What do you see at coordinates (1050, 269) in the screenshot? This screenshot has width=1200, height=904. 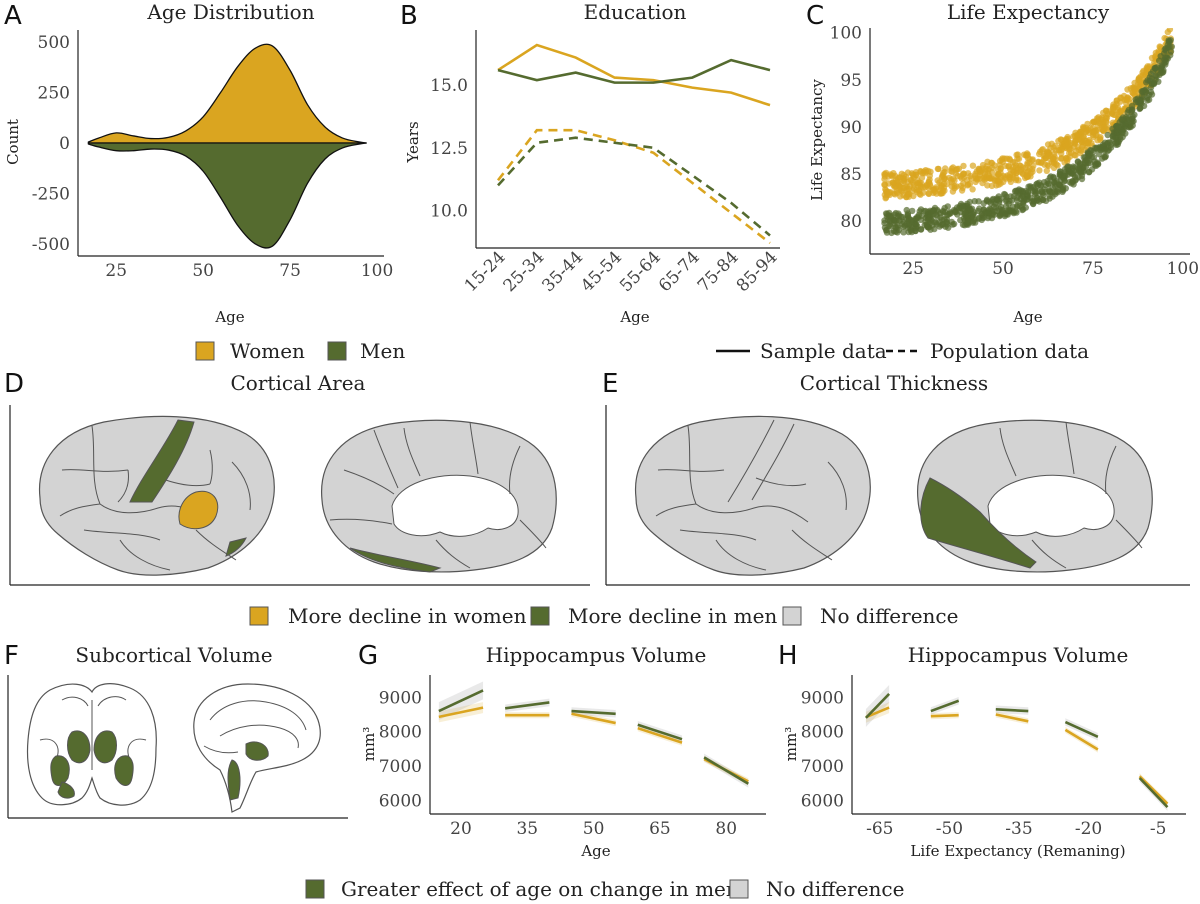 I see `panel-c-x-ticks: 25 50 75 100` at bounding box center [1050, 269].